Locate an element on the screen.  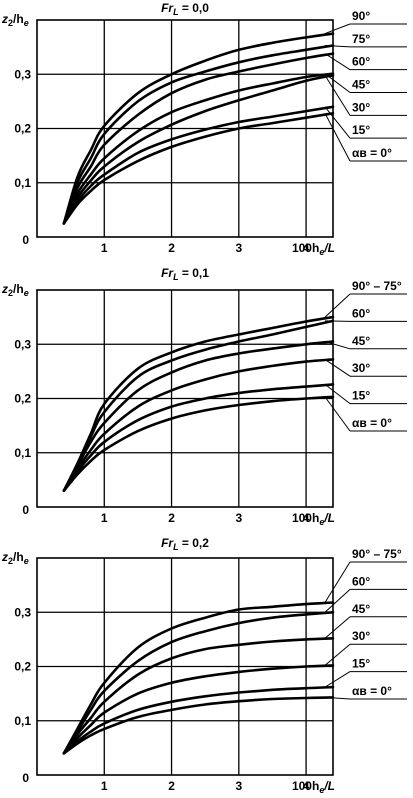
series-label: 90° is located at coordinates (361, 16).